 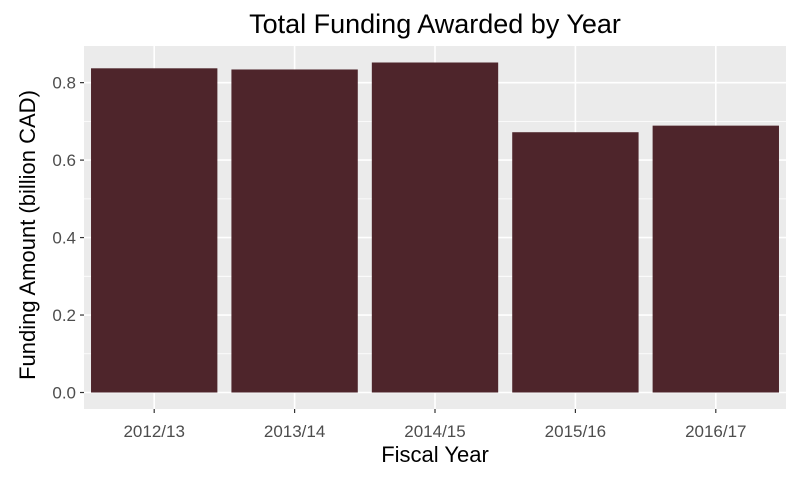 I want to click on y-tick-label: 0.4, so click(x=64, y=238).